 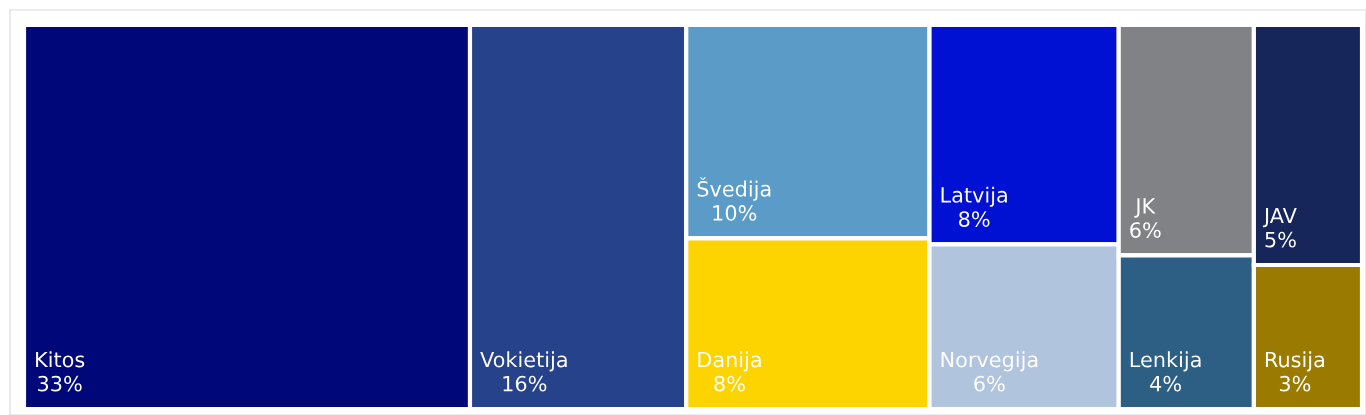 What do you see at coordinates (1279, 217) in the screenshot?
I see `category-label: JAV` at bounding box center [1279, 217].